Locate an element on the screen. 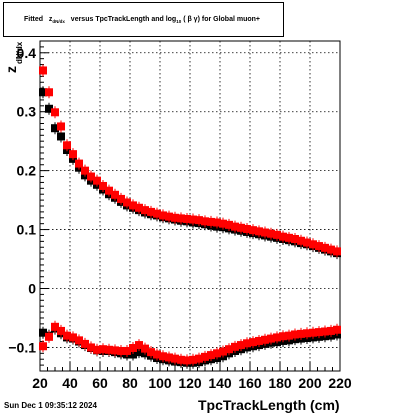 Image resolution: width=400 pixels, height=414 pixels. x-tick-label: 100 is located at coordinates (160, 383).